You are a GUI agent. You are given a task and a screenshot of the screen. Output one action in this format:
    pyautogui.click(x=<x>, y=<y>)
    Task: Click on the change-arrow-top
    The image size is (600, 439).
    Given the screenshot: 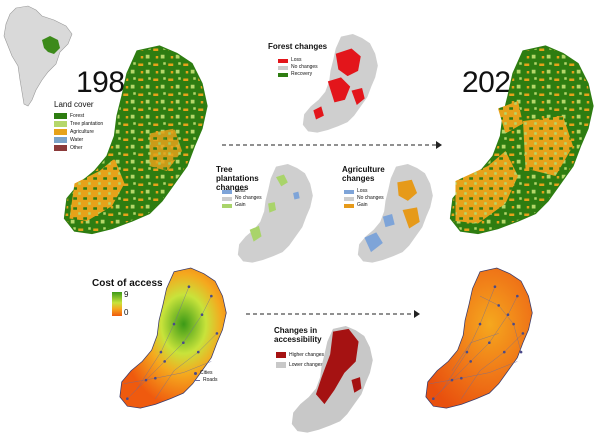 What is the action you would take?
    pyautogui.click(x=332, y=145)
    